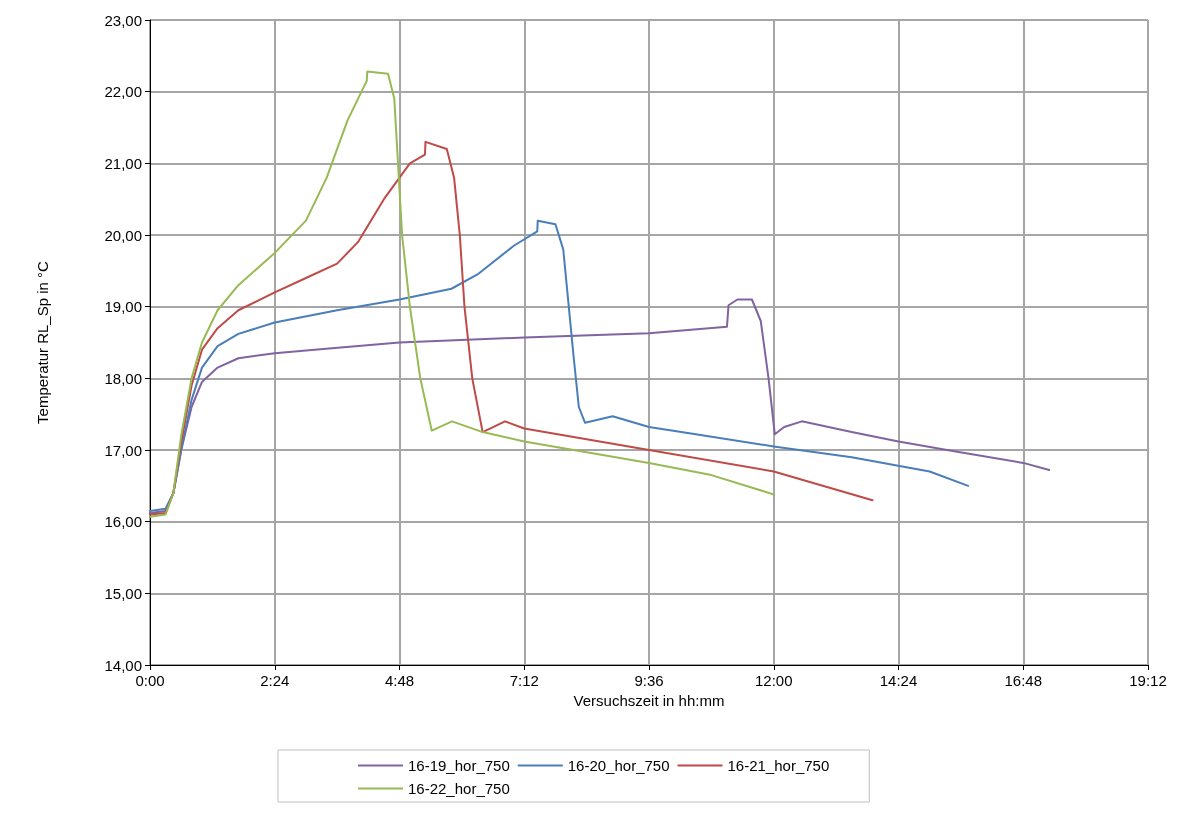 The image size is (1179, 820). What do you see at coordinates (773, 680) in the screenshot?
I see `x-tick-label: 12:00` at bounding box center [773, 680].